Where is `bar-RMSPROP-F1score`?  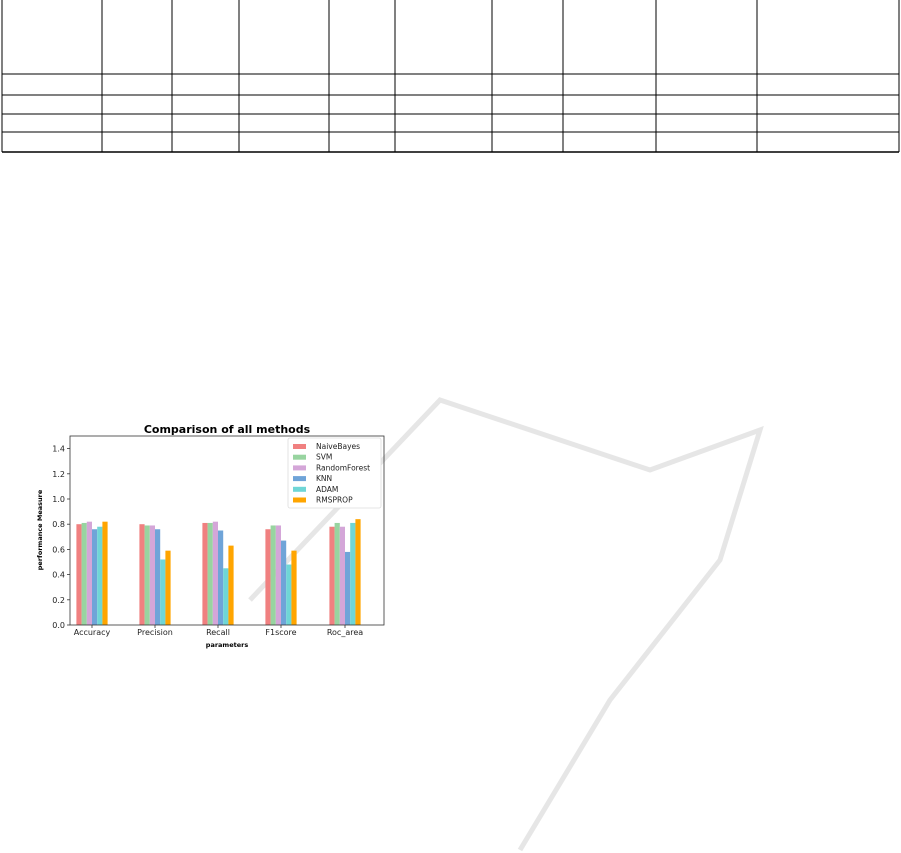
bar-RMSPROP-F1score is located at coordinates (294, 587).